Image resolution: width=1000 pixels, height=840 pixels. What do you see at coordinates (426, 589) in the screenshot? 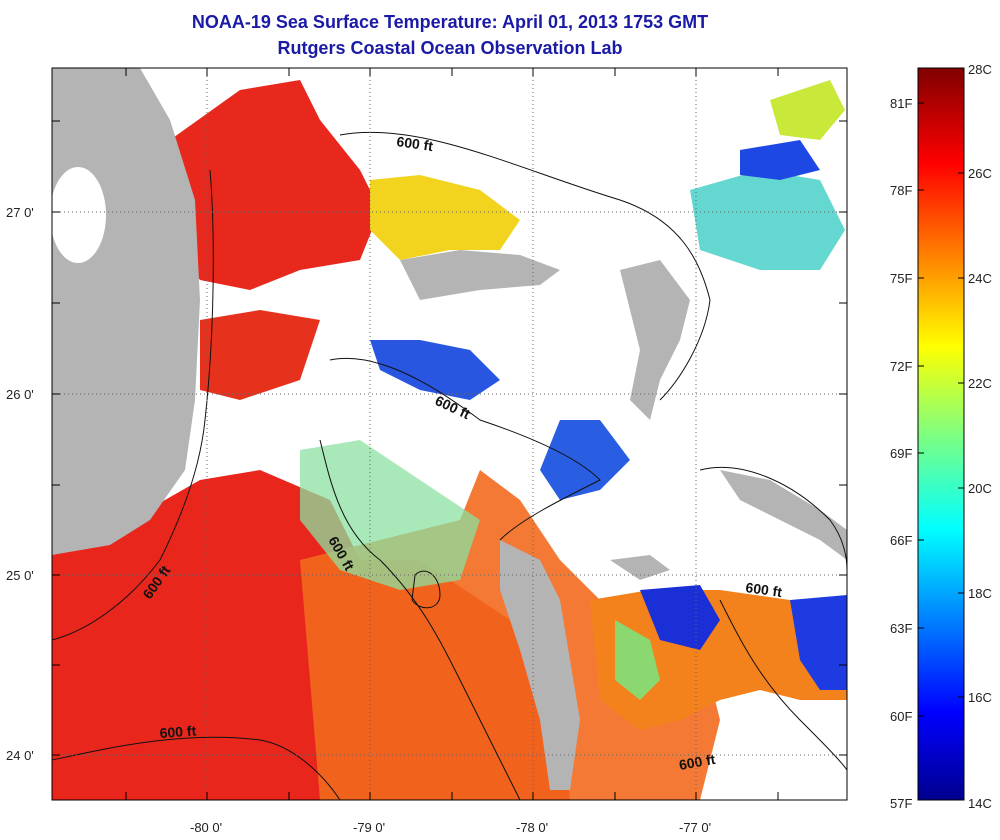
I see `contour-600ft-loop` at bounding box center [426, 589].